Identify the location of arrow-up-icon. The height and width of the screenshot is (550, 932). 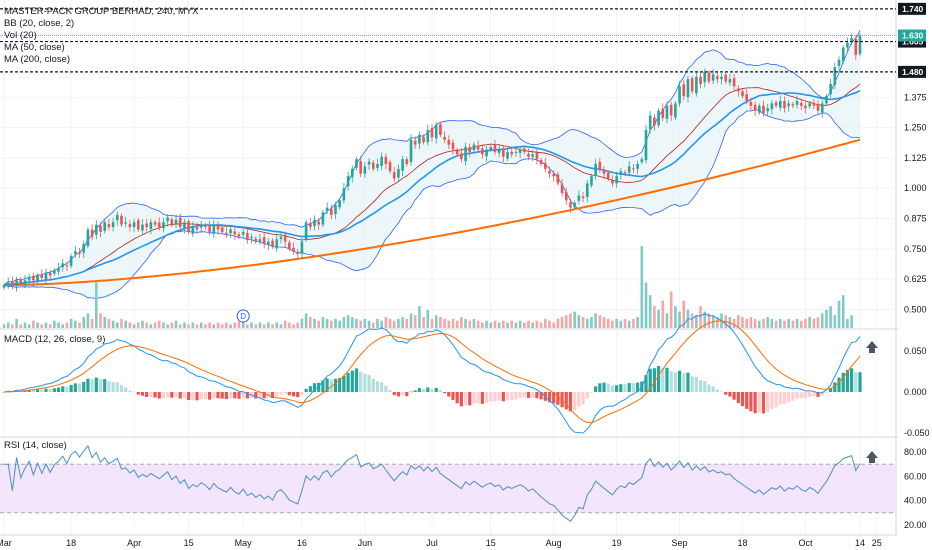
(872, 457).